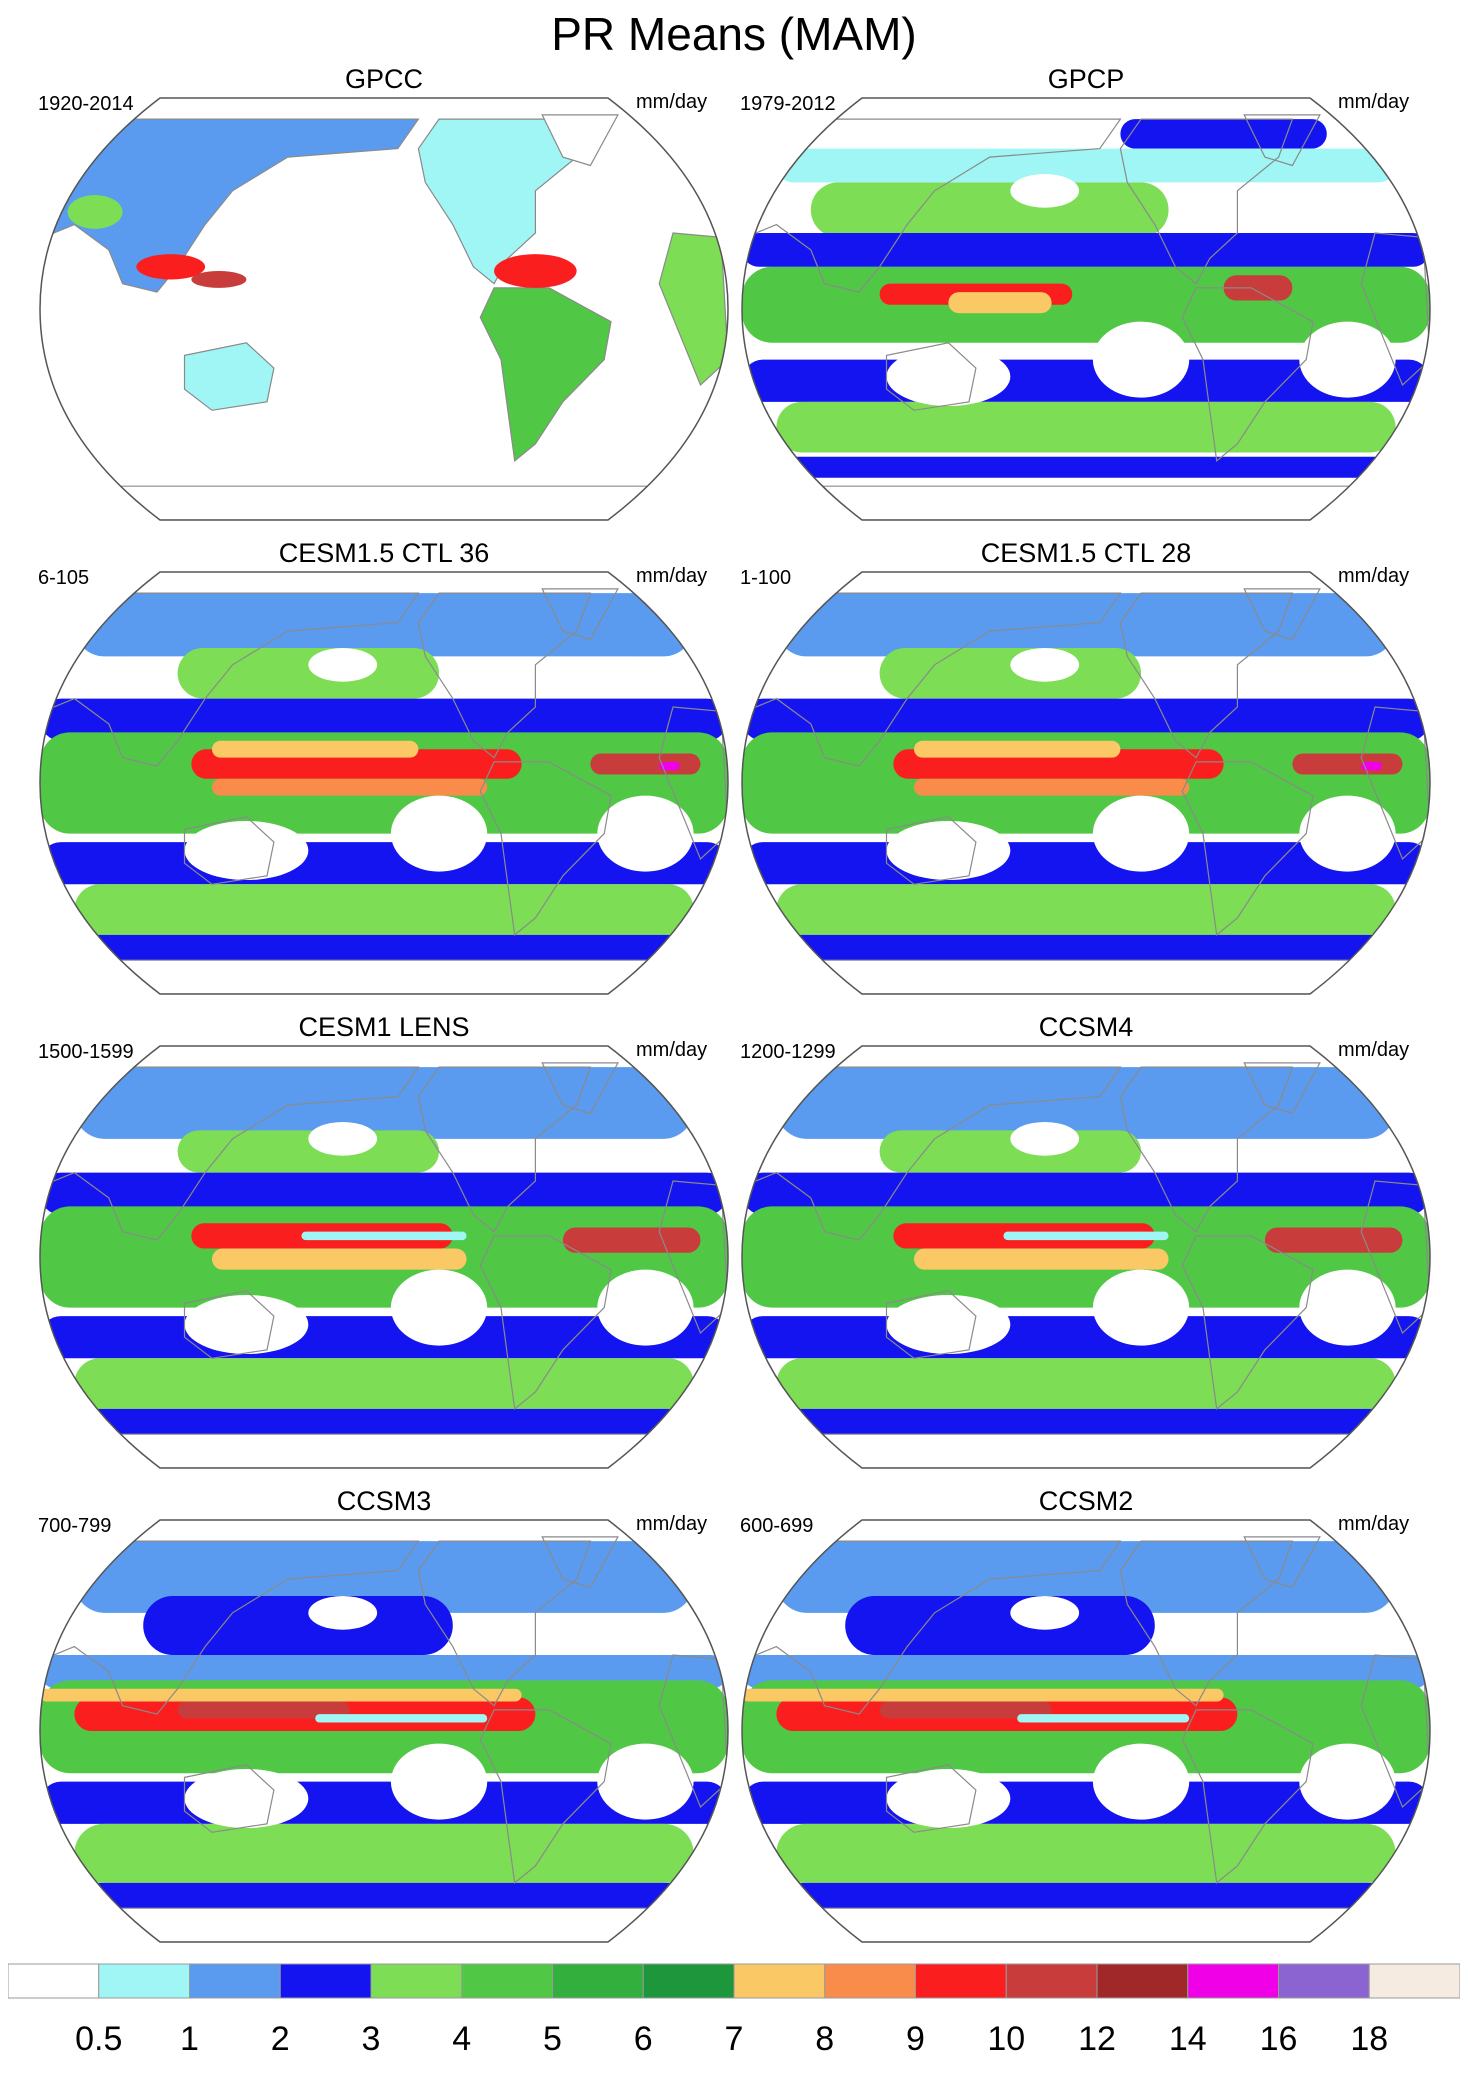  I want to click on precip-cell, so click(95, 212).